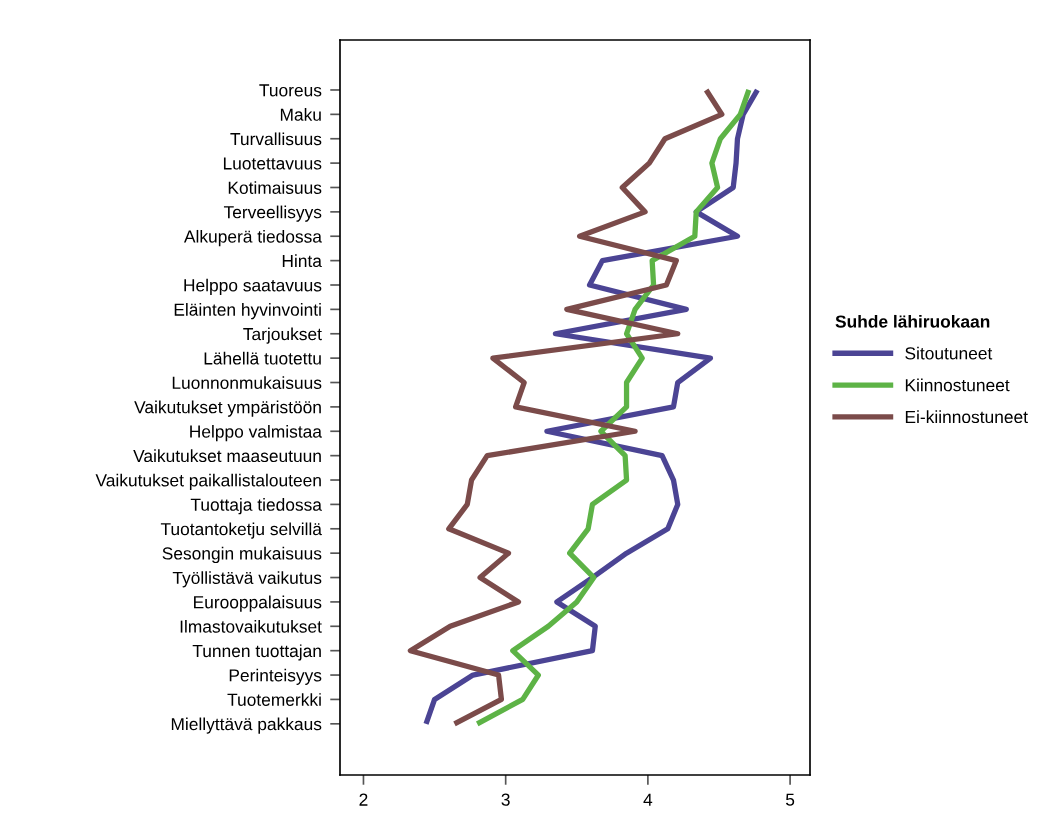 Image resolution: width=1064 pixels, height=830 pixels. I want to click on legend-title: Suhde lähiruokaan, so click(912, 321).